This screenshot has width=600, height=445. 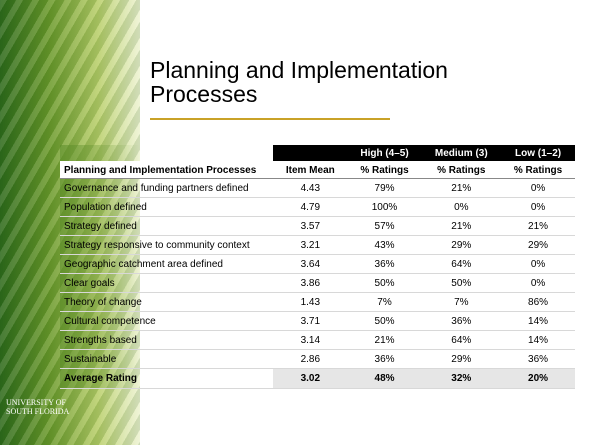 I want to click on header-row: High (4–5) Medium (3) Low (1–2), so click(x=317, y=153).